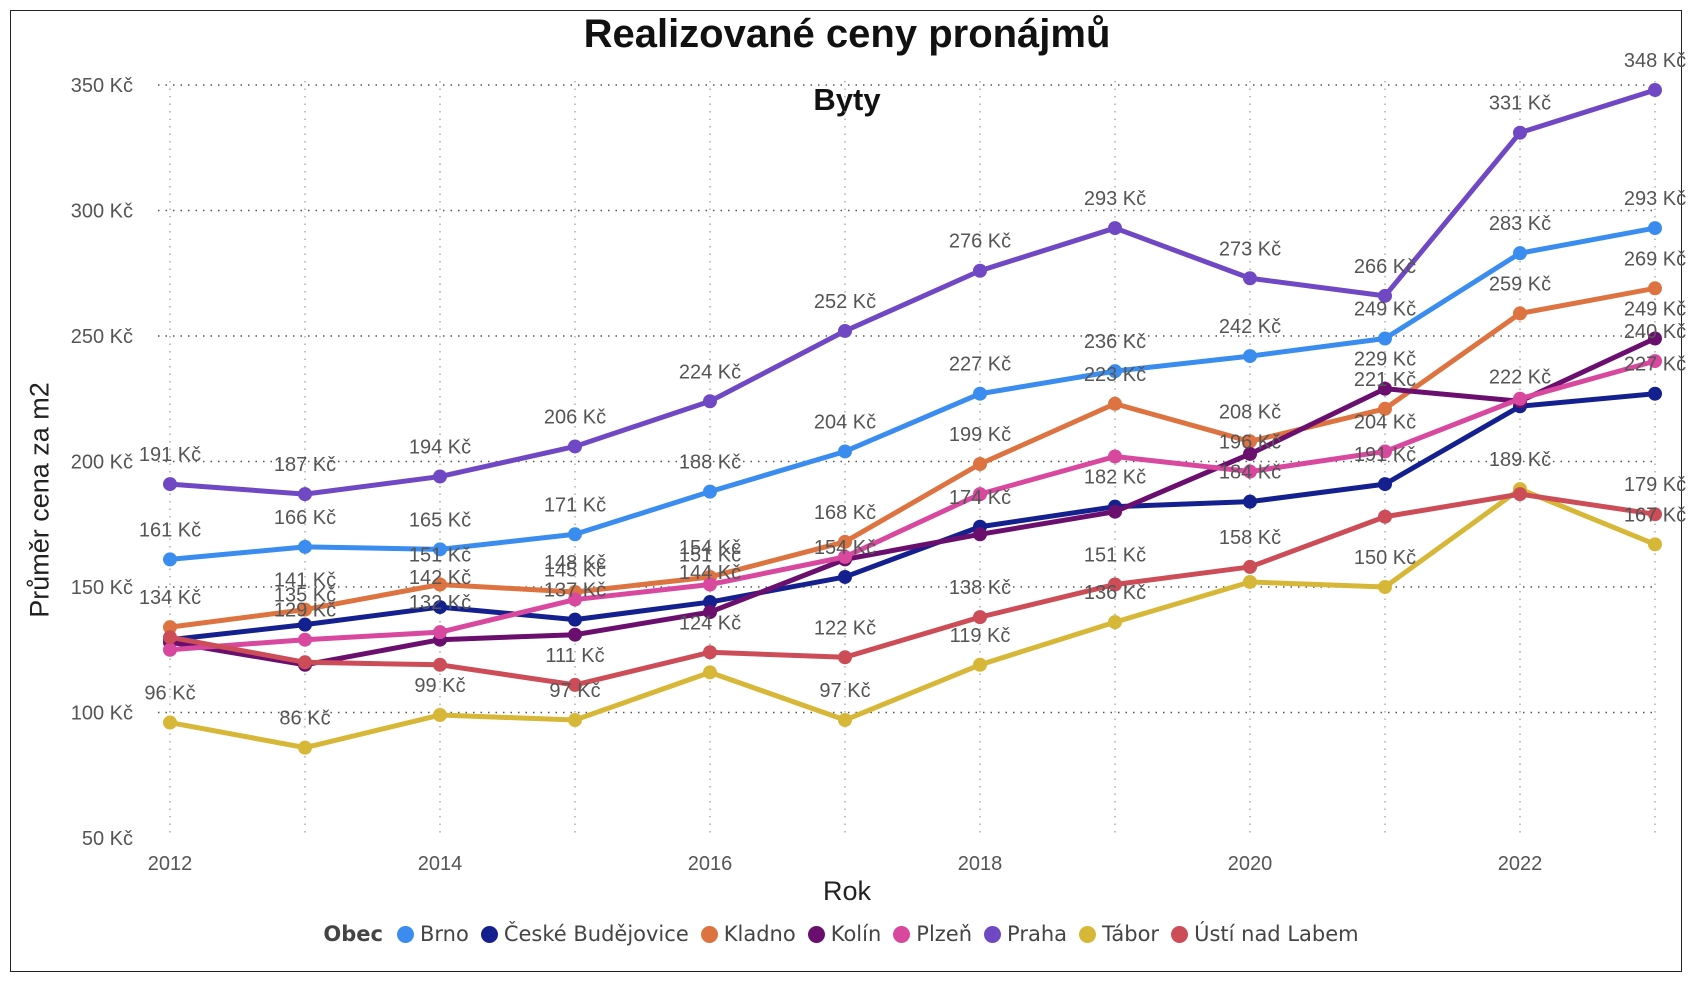 The image size is (1694, 984). Describe the element at coordinates (844, 934) in the screenshot. I see `legend-item-kolin: Kolín` at that location.